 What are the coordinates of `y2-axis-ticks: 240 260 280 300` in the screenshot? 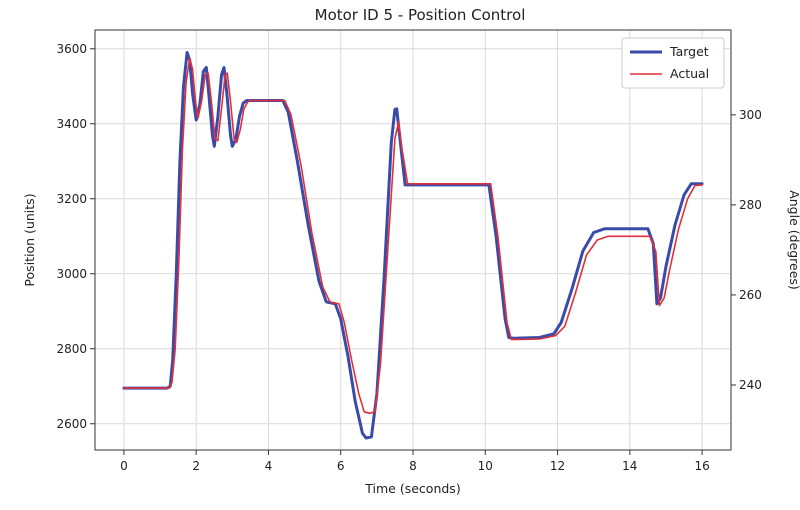 It's located at (746, 250).